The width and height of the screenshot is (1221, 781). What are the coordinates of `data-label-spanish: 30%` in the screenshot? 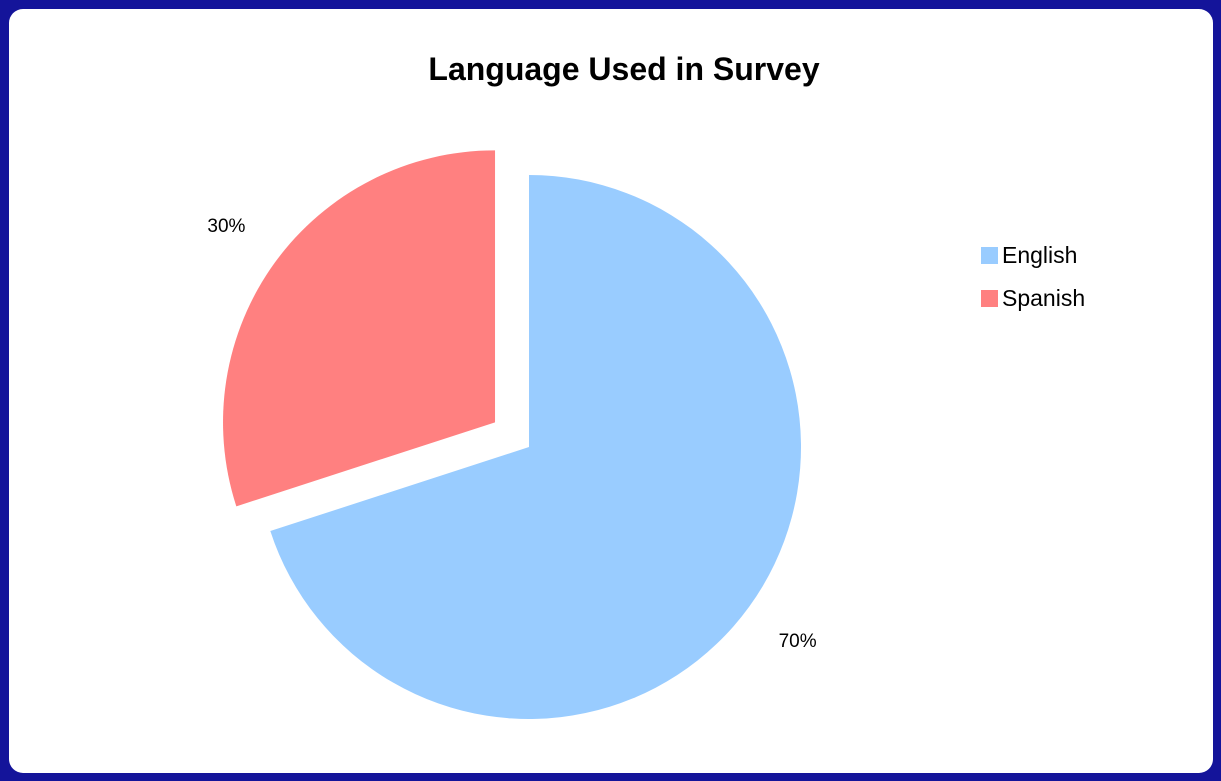 It's located at (226, 226).